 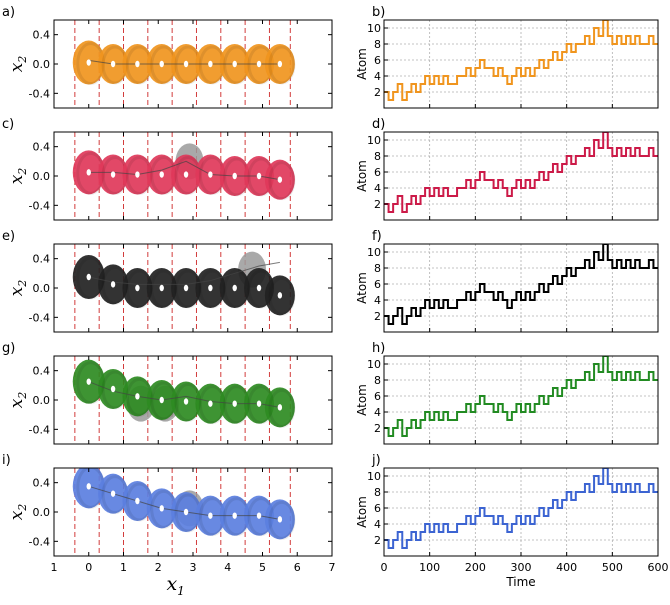 I want to click on x-tick-label: 0, so click(x=384, y=567).